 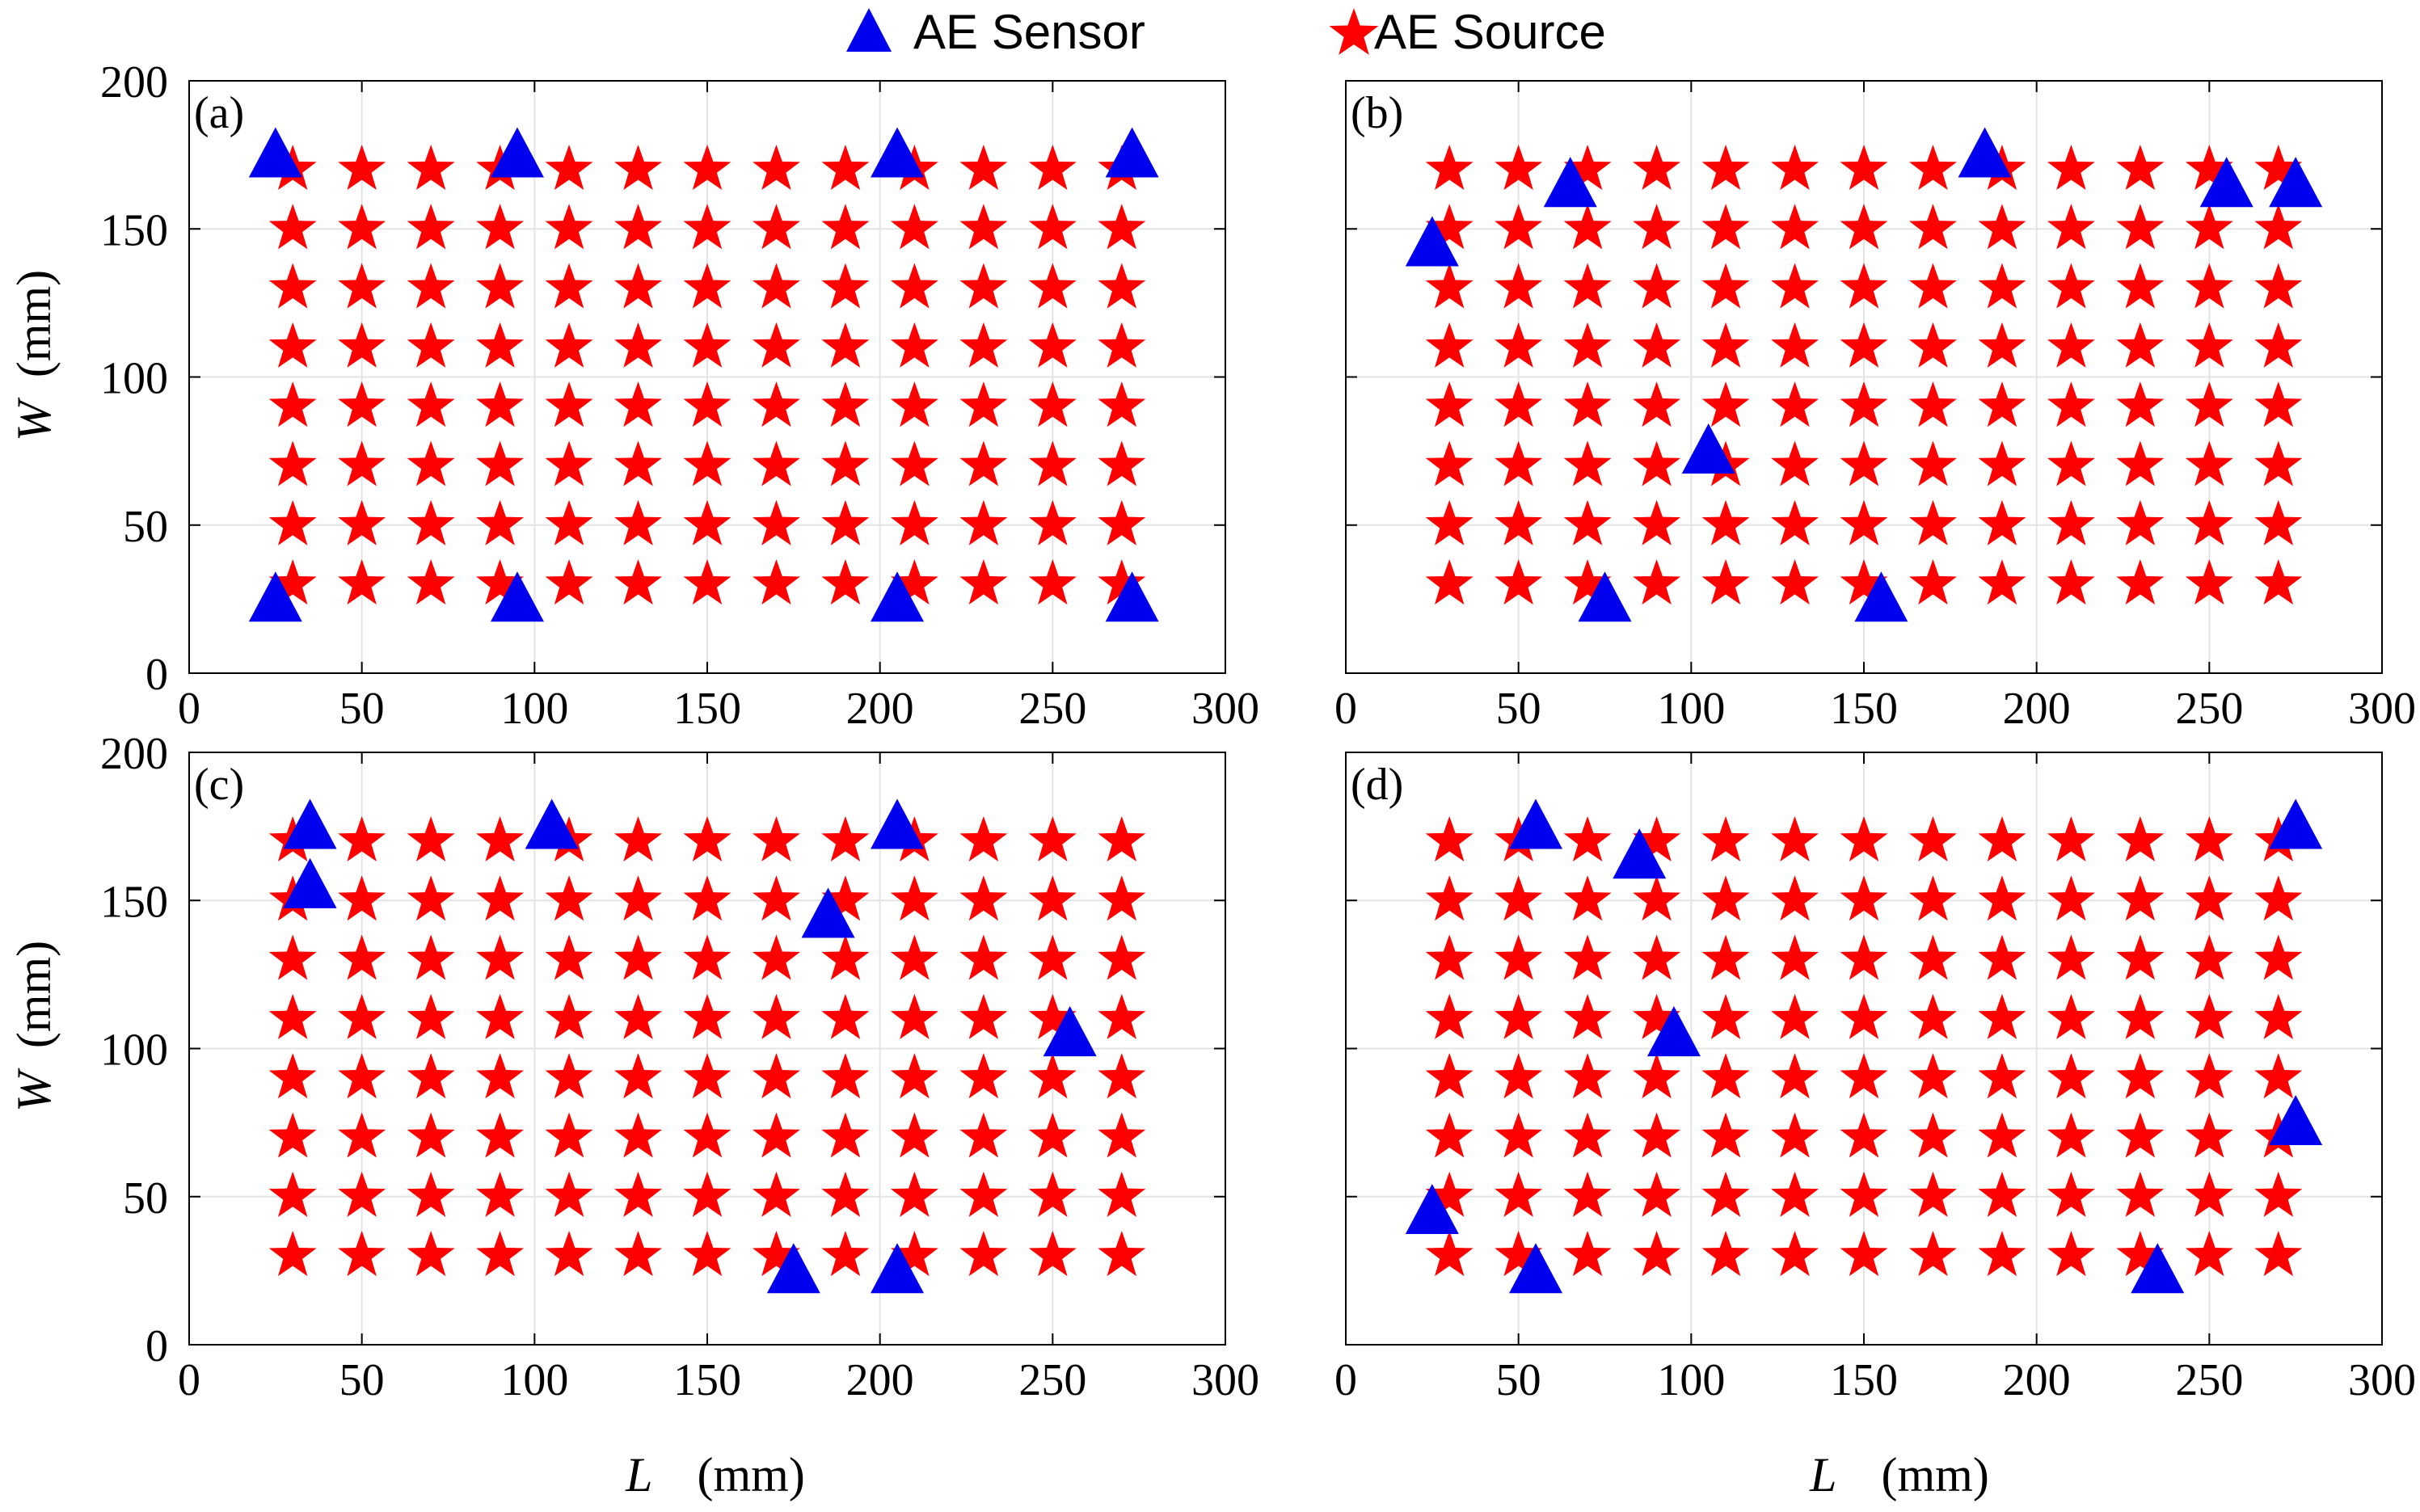 What do you see at coordinates (34, 994) in the screenshot?
I see `y-axis-unit-bottom: (mm)` at bounding box center [34, 994].